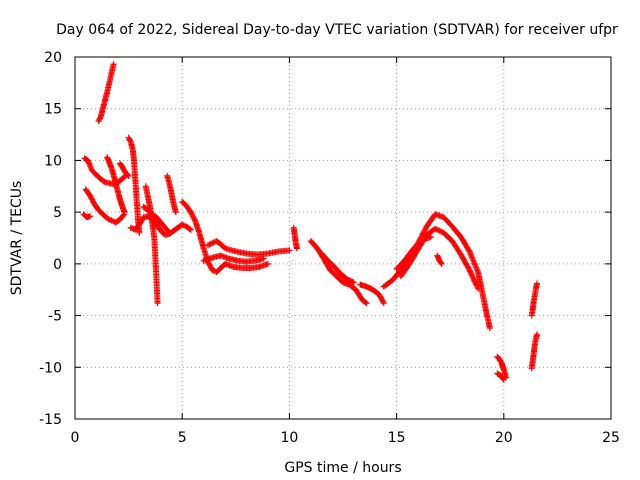 The width and height of the screenshot is (640, 480). Describe the element at coordinates (342, 468) in the screenshot. I see `x-axis-label: GPS time / hours` at that location.